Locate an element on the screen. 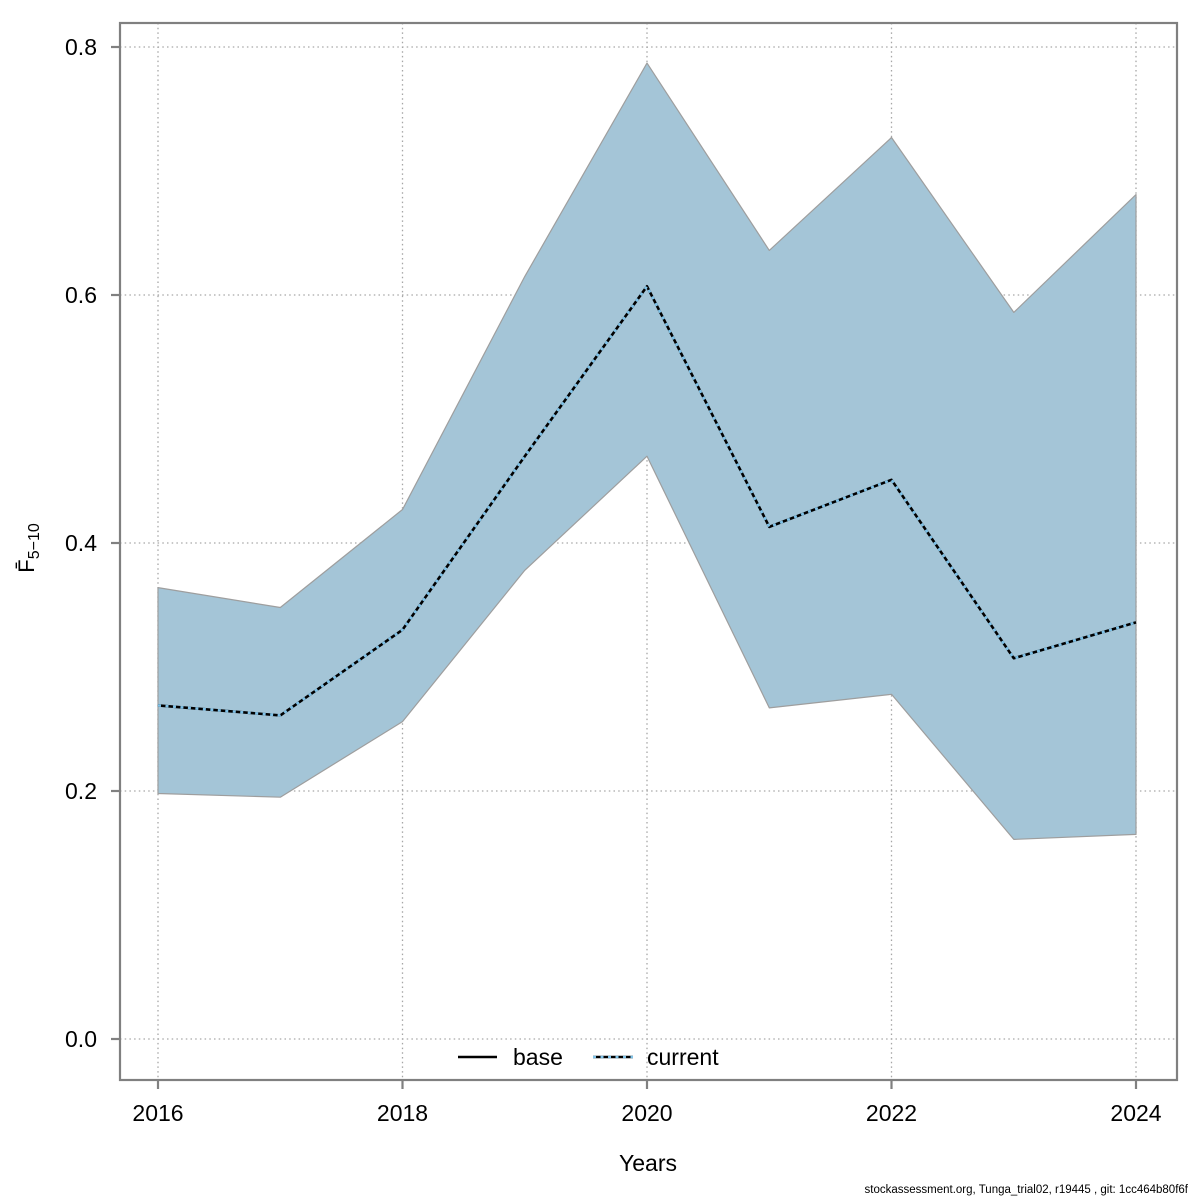  y-axis-title: F̄5−10 is located at coordinates (28, 548).